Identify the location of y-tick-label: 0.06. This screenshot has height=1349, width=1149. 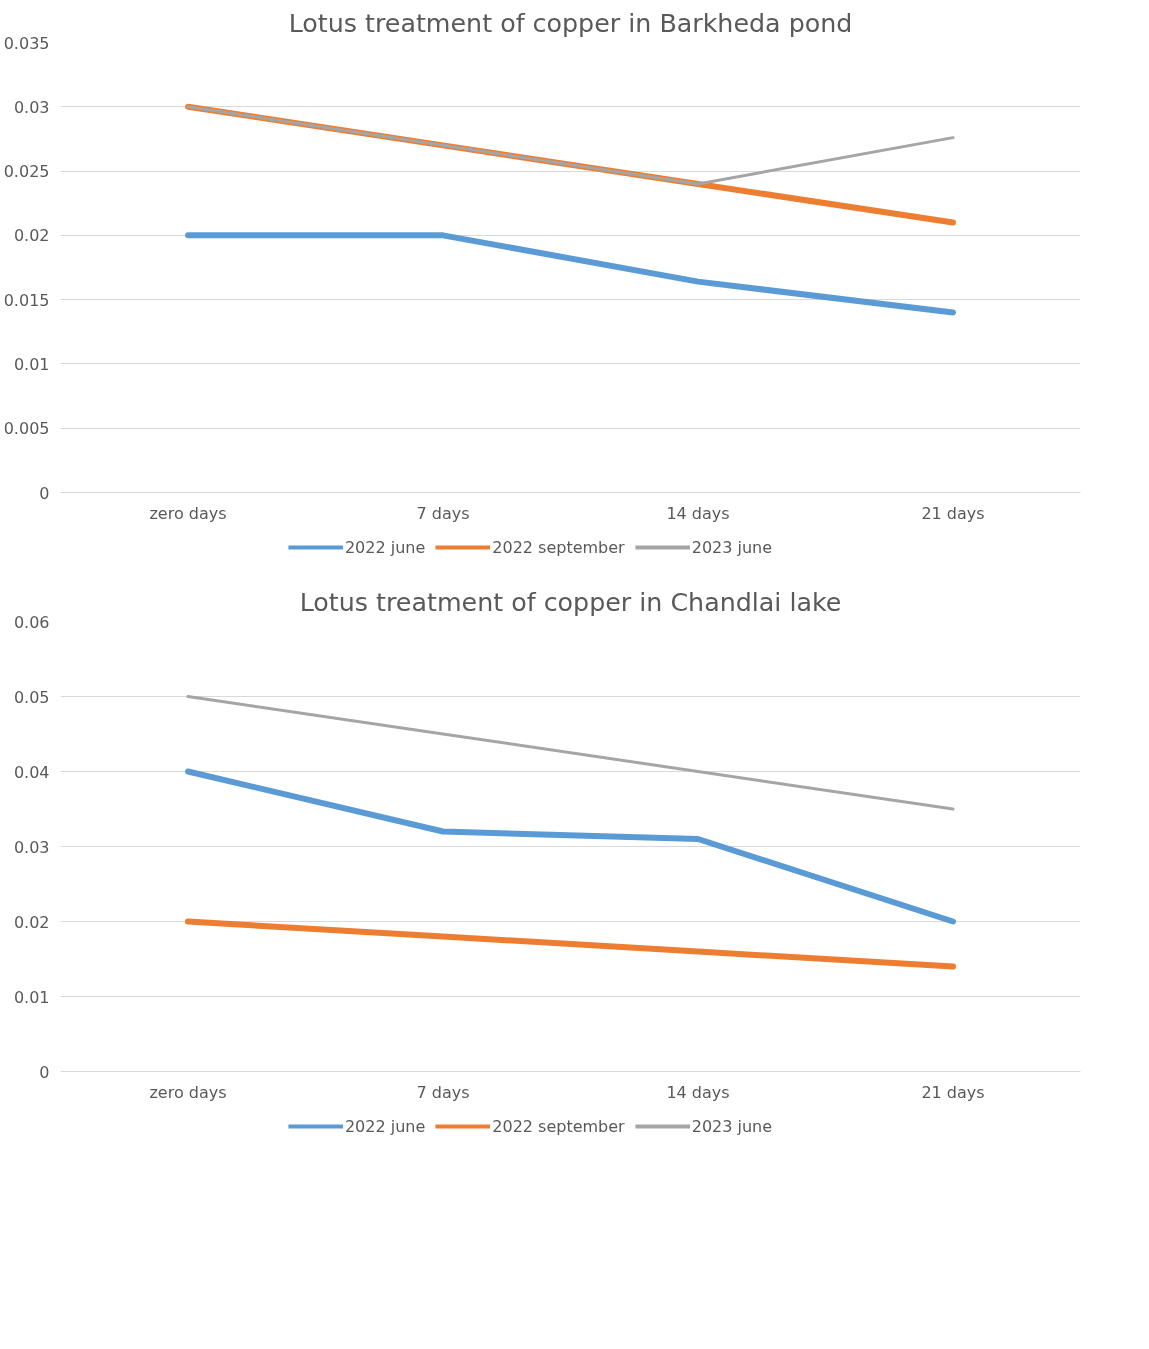
(31, 622).